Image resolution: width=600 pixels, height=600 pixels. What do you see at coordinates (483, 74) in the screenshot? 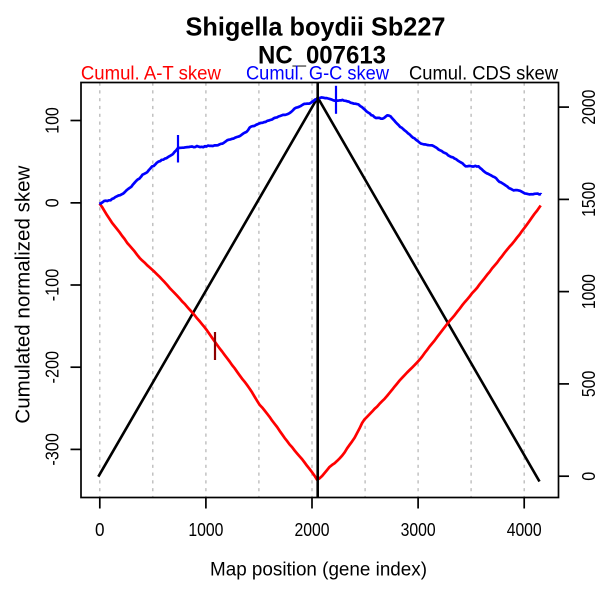
I see `svg-text: Cumul. CDS skew` at bounding box center [483, 74].